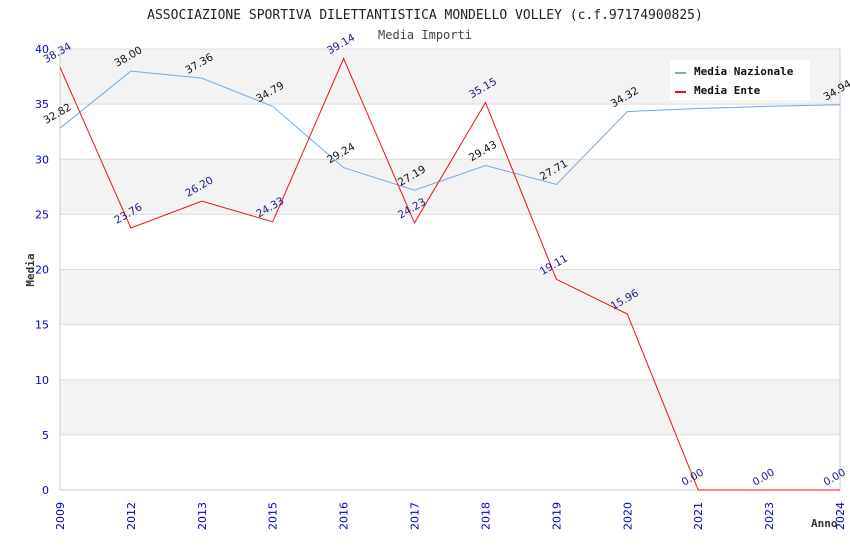 Image resolution: width=850 pixels, height=550 pixels. Describe the element at coordinates (698, 516) in the screenshot. I see `x-tick-label: 2021` at that location.